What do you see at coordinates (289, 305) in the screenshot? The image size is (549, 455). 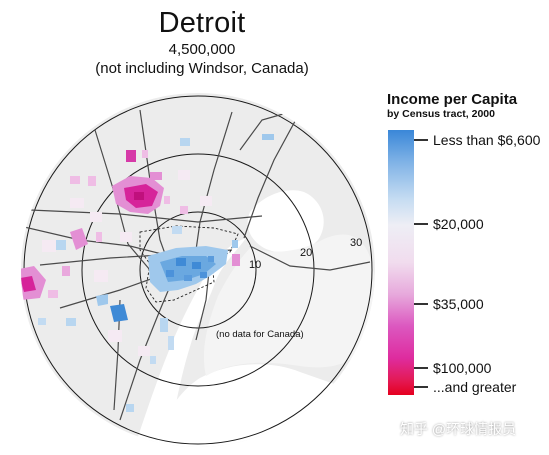 I see `canada-region` at bounding box center [289, 305].